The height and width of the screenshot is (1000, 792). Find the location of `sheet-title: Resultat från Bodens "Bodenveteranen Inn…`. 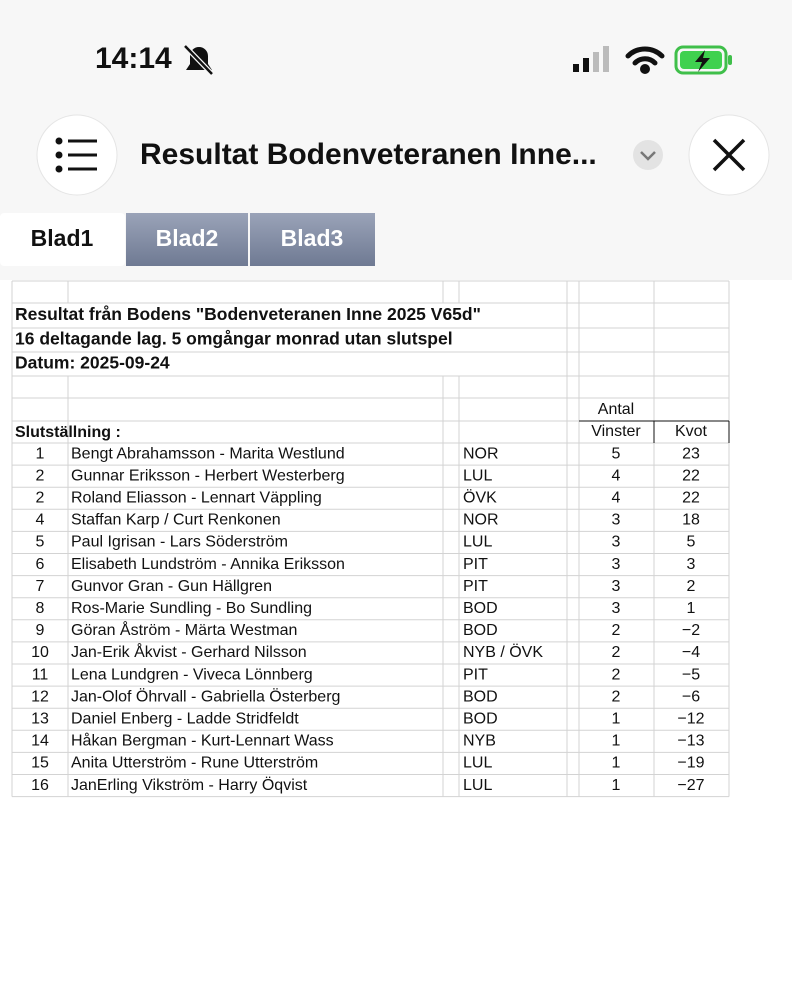

sheet-title: Resultat från Bodens "Bodenveteranen Inn… is located at coordinates (248, 314).